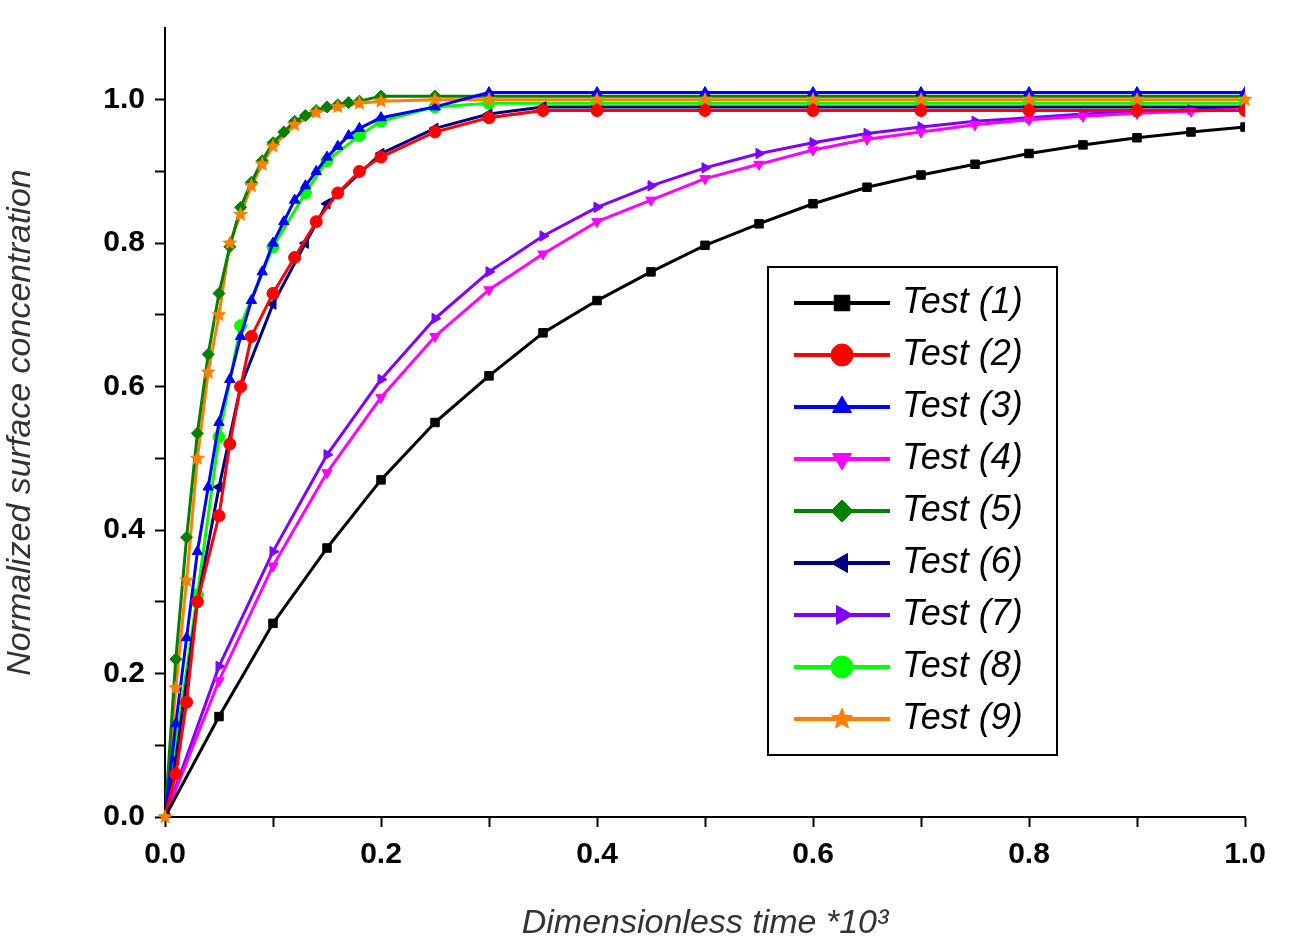 This screenshot has width=1290, height=950. I want to click on y-tick-label: 1.0, so click(124, 97).